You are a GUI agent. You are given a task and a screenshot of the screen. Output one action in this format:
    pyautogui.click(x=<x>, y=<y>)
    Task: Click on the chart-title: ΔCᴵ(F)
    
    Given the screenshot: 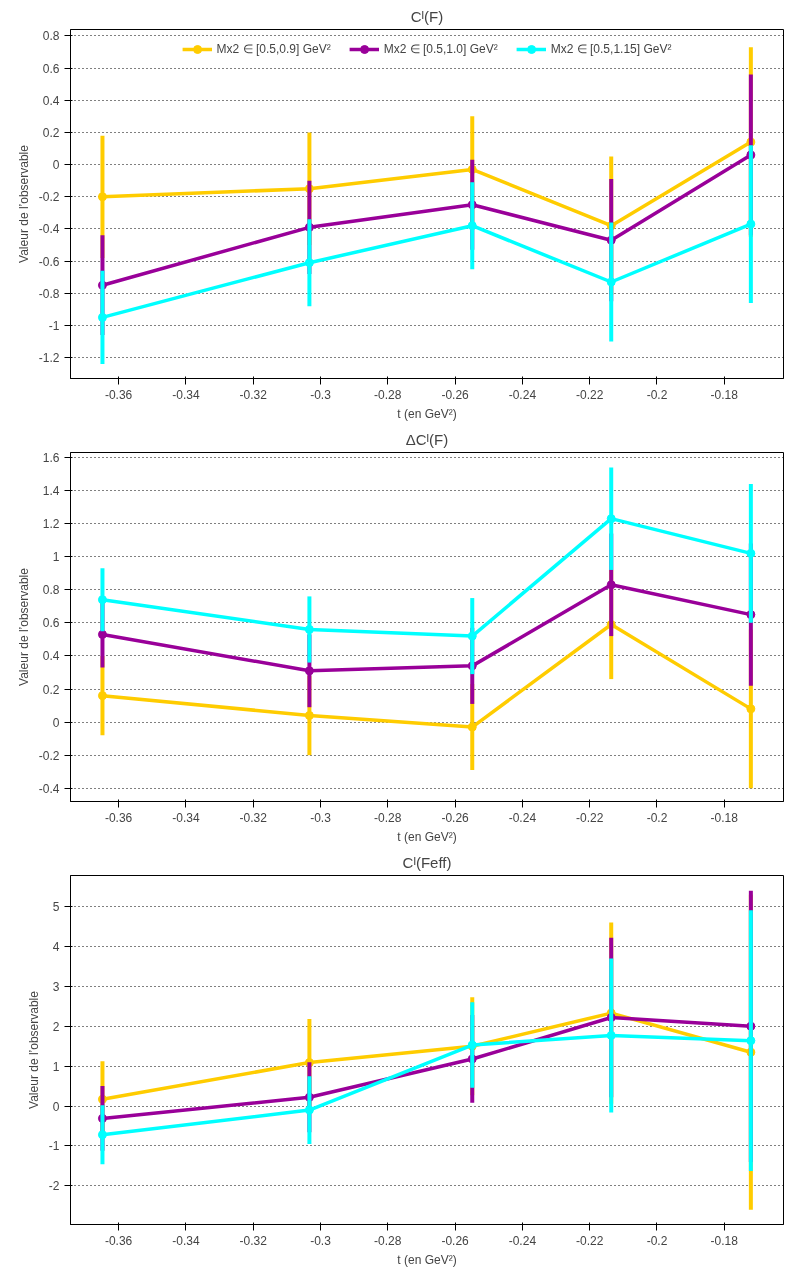 What is the action you would take?
    pyautogui.click(x=427, y=439)
    